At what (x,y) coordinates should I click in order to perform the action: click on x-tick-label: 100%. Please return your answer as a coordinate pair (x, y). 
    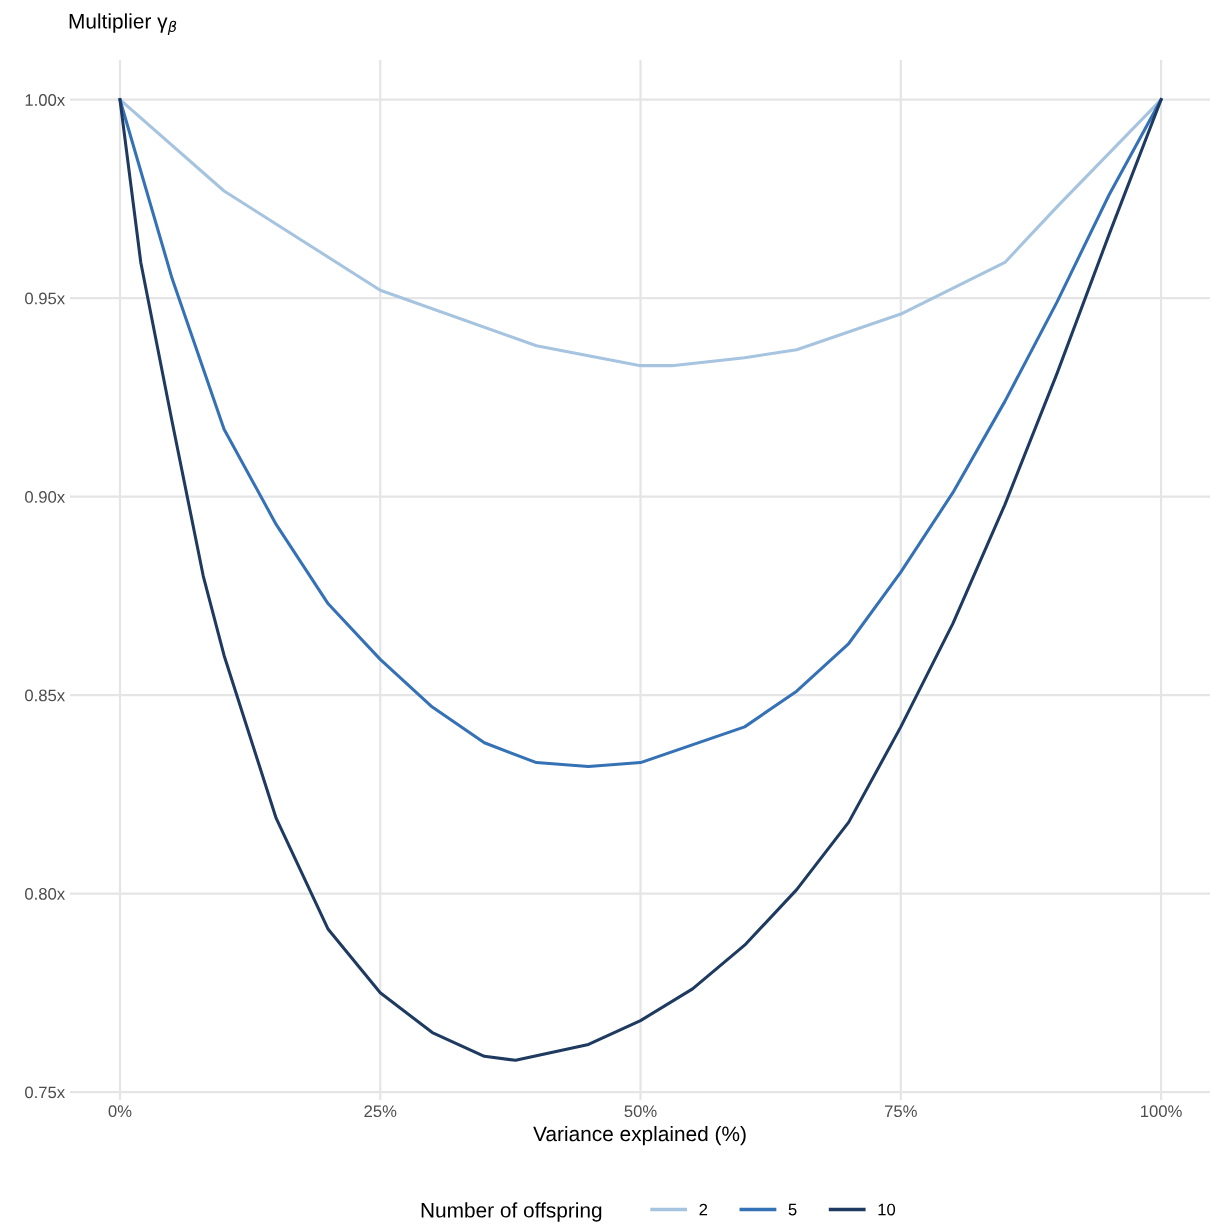
    Looking at the image, I should click on (1161, 1111).